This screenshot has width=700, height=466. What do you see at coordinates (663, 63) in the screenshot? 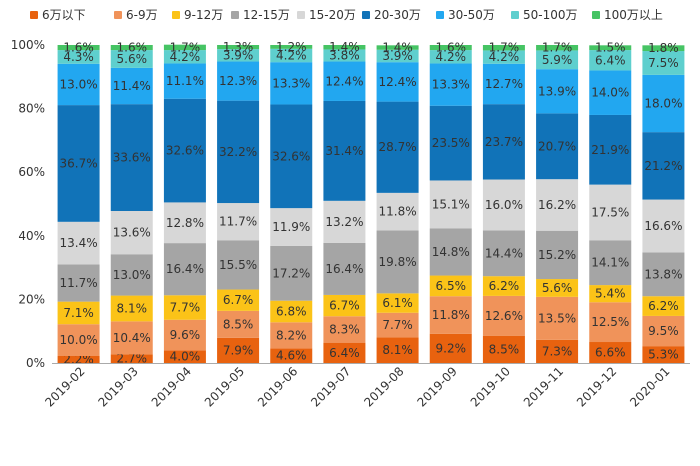
I see `data-label: 7.5%` at bounding box center [663, 63].